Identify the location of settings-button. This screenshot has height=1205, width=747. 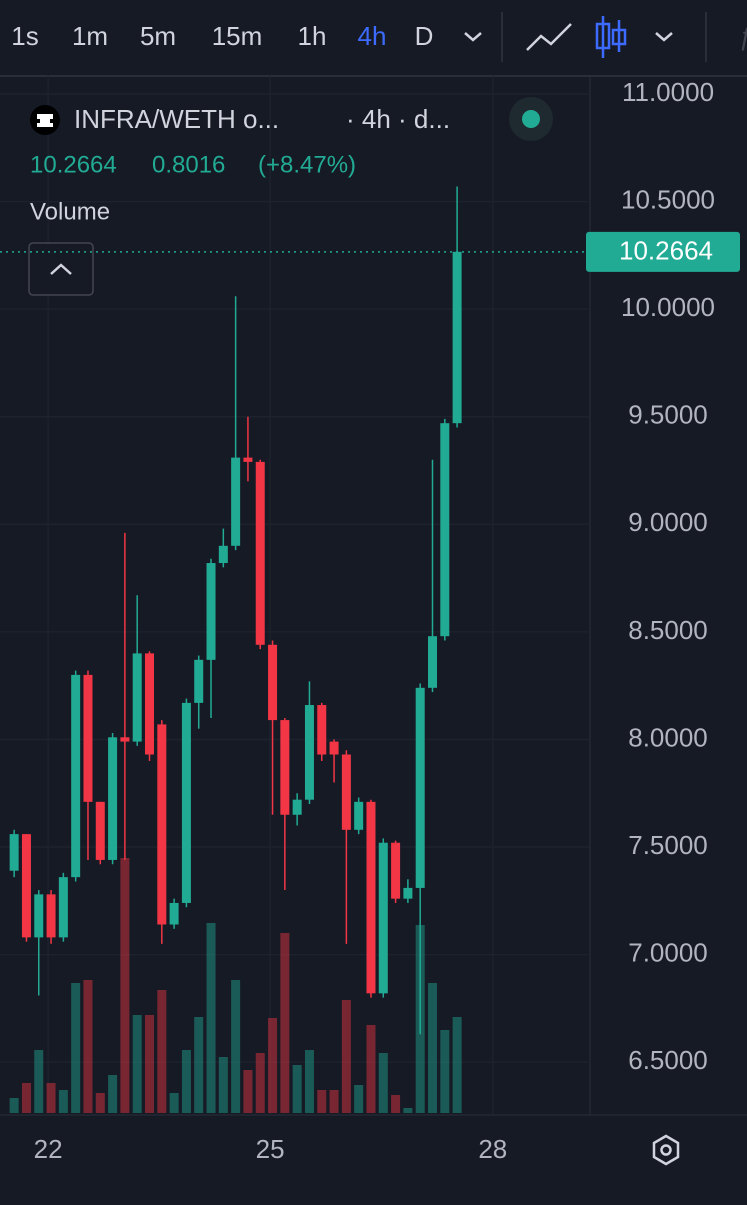
(666, 1150).